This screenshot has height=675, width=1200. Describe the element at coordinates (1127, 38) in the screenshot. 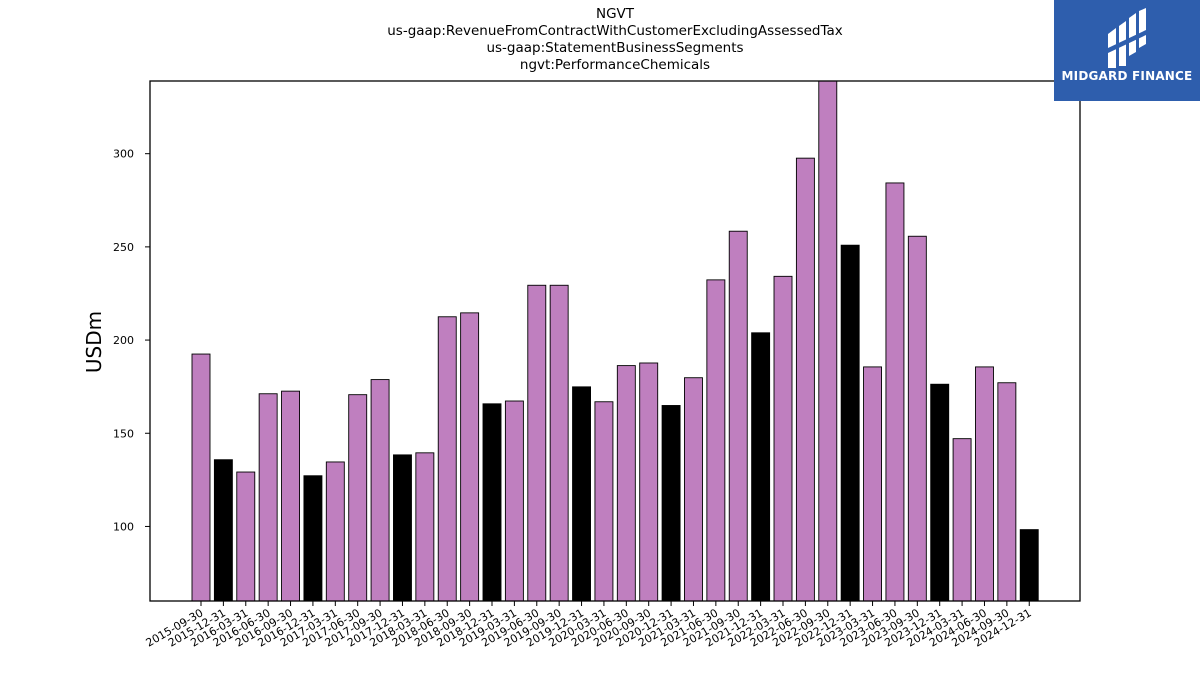

I see `midgard-logo-icon` at that location.